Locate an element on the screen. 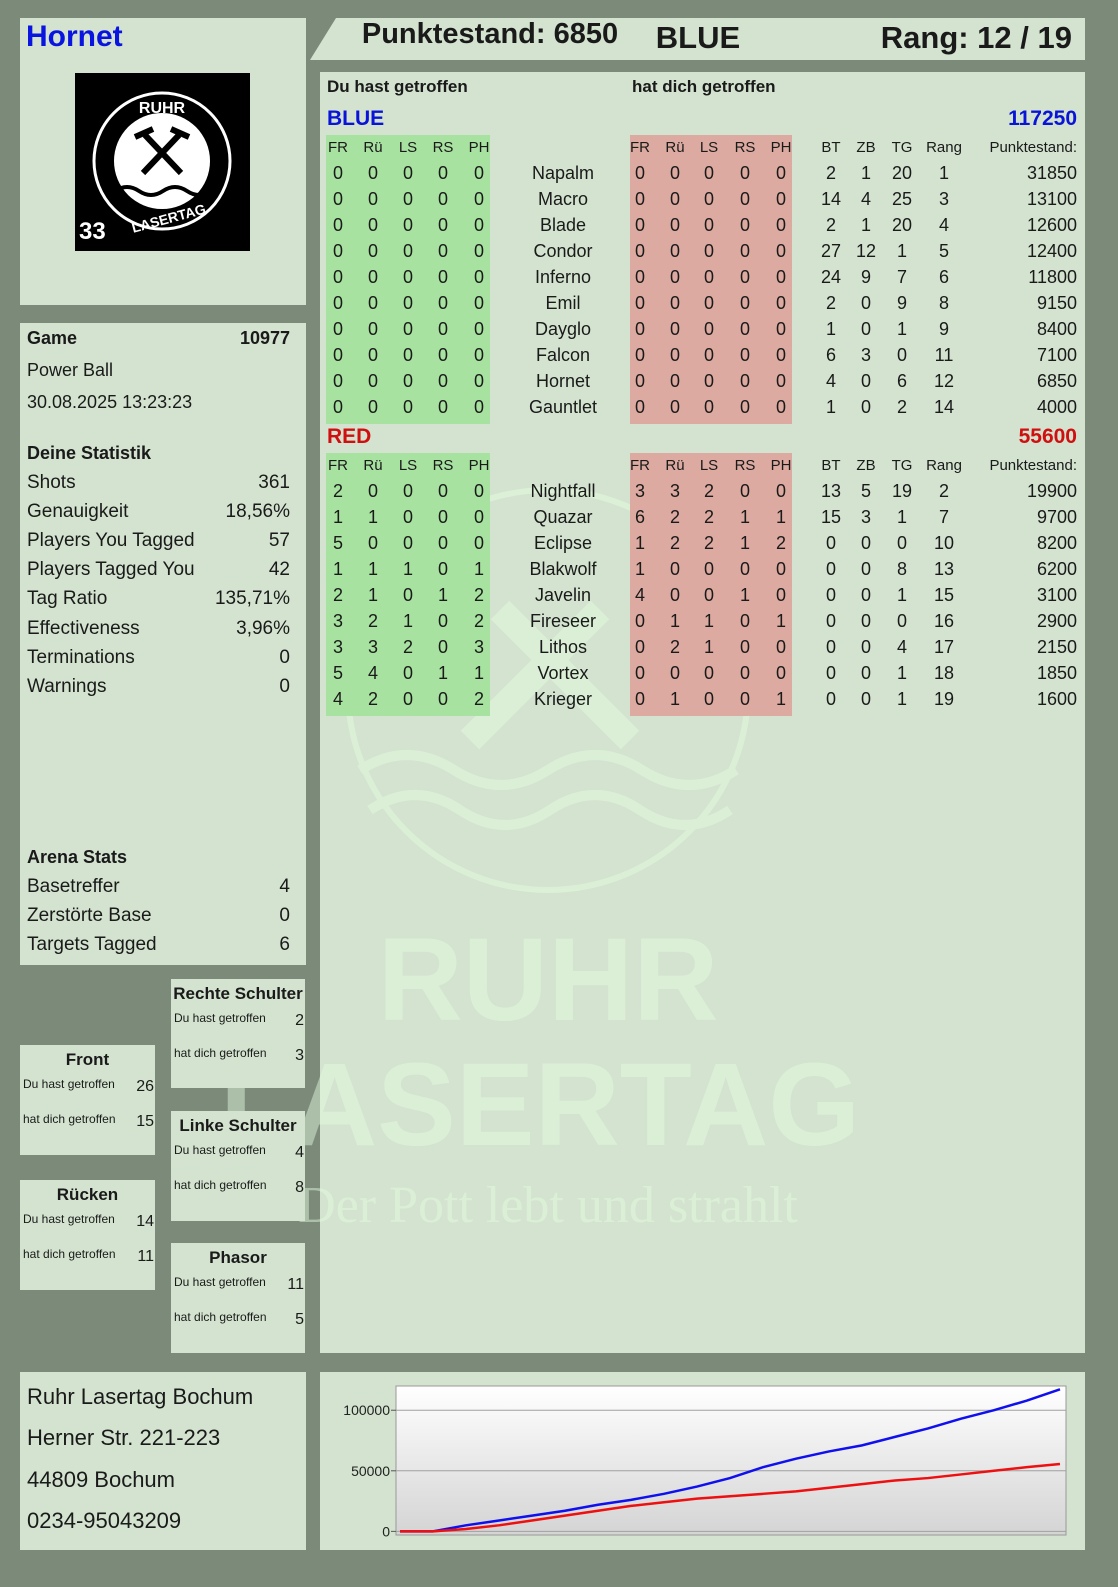 Image resolution: width=1118 pixels, height=1587 pixels. zone-box is located at coordinates (238, 1298).